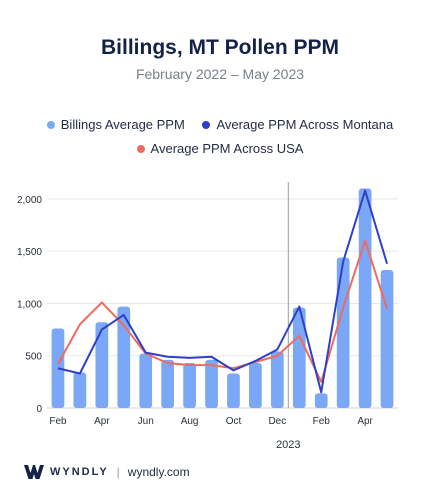 This screenshot has width=440, height=500. What do you see at coordinates (234, 421) in the screenshot?
I see `x-tick-label: Oct` at bounding box center [234, 421].